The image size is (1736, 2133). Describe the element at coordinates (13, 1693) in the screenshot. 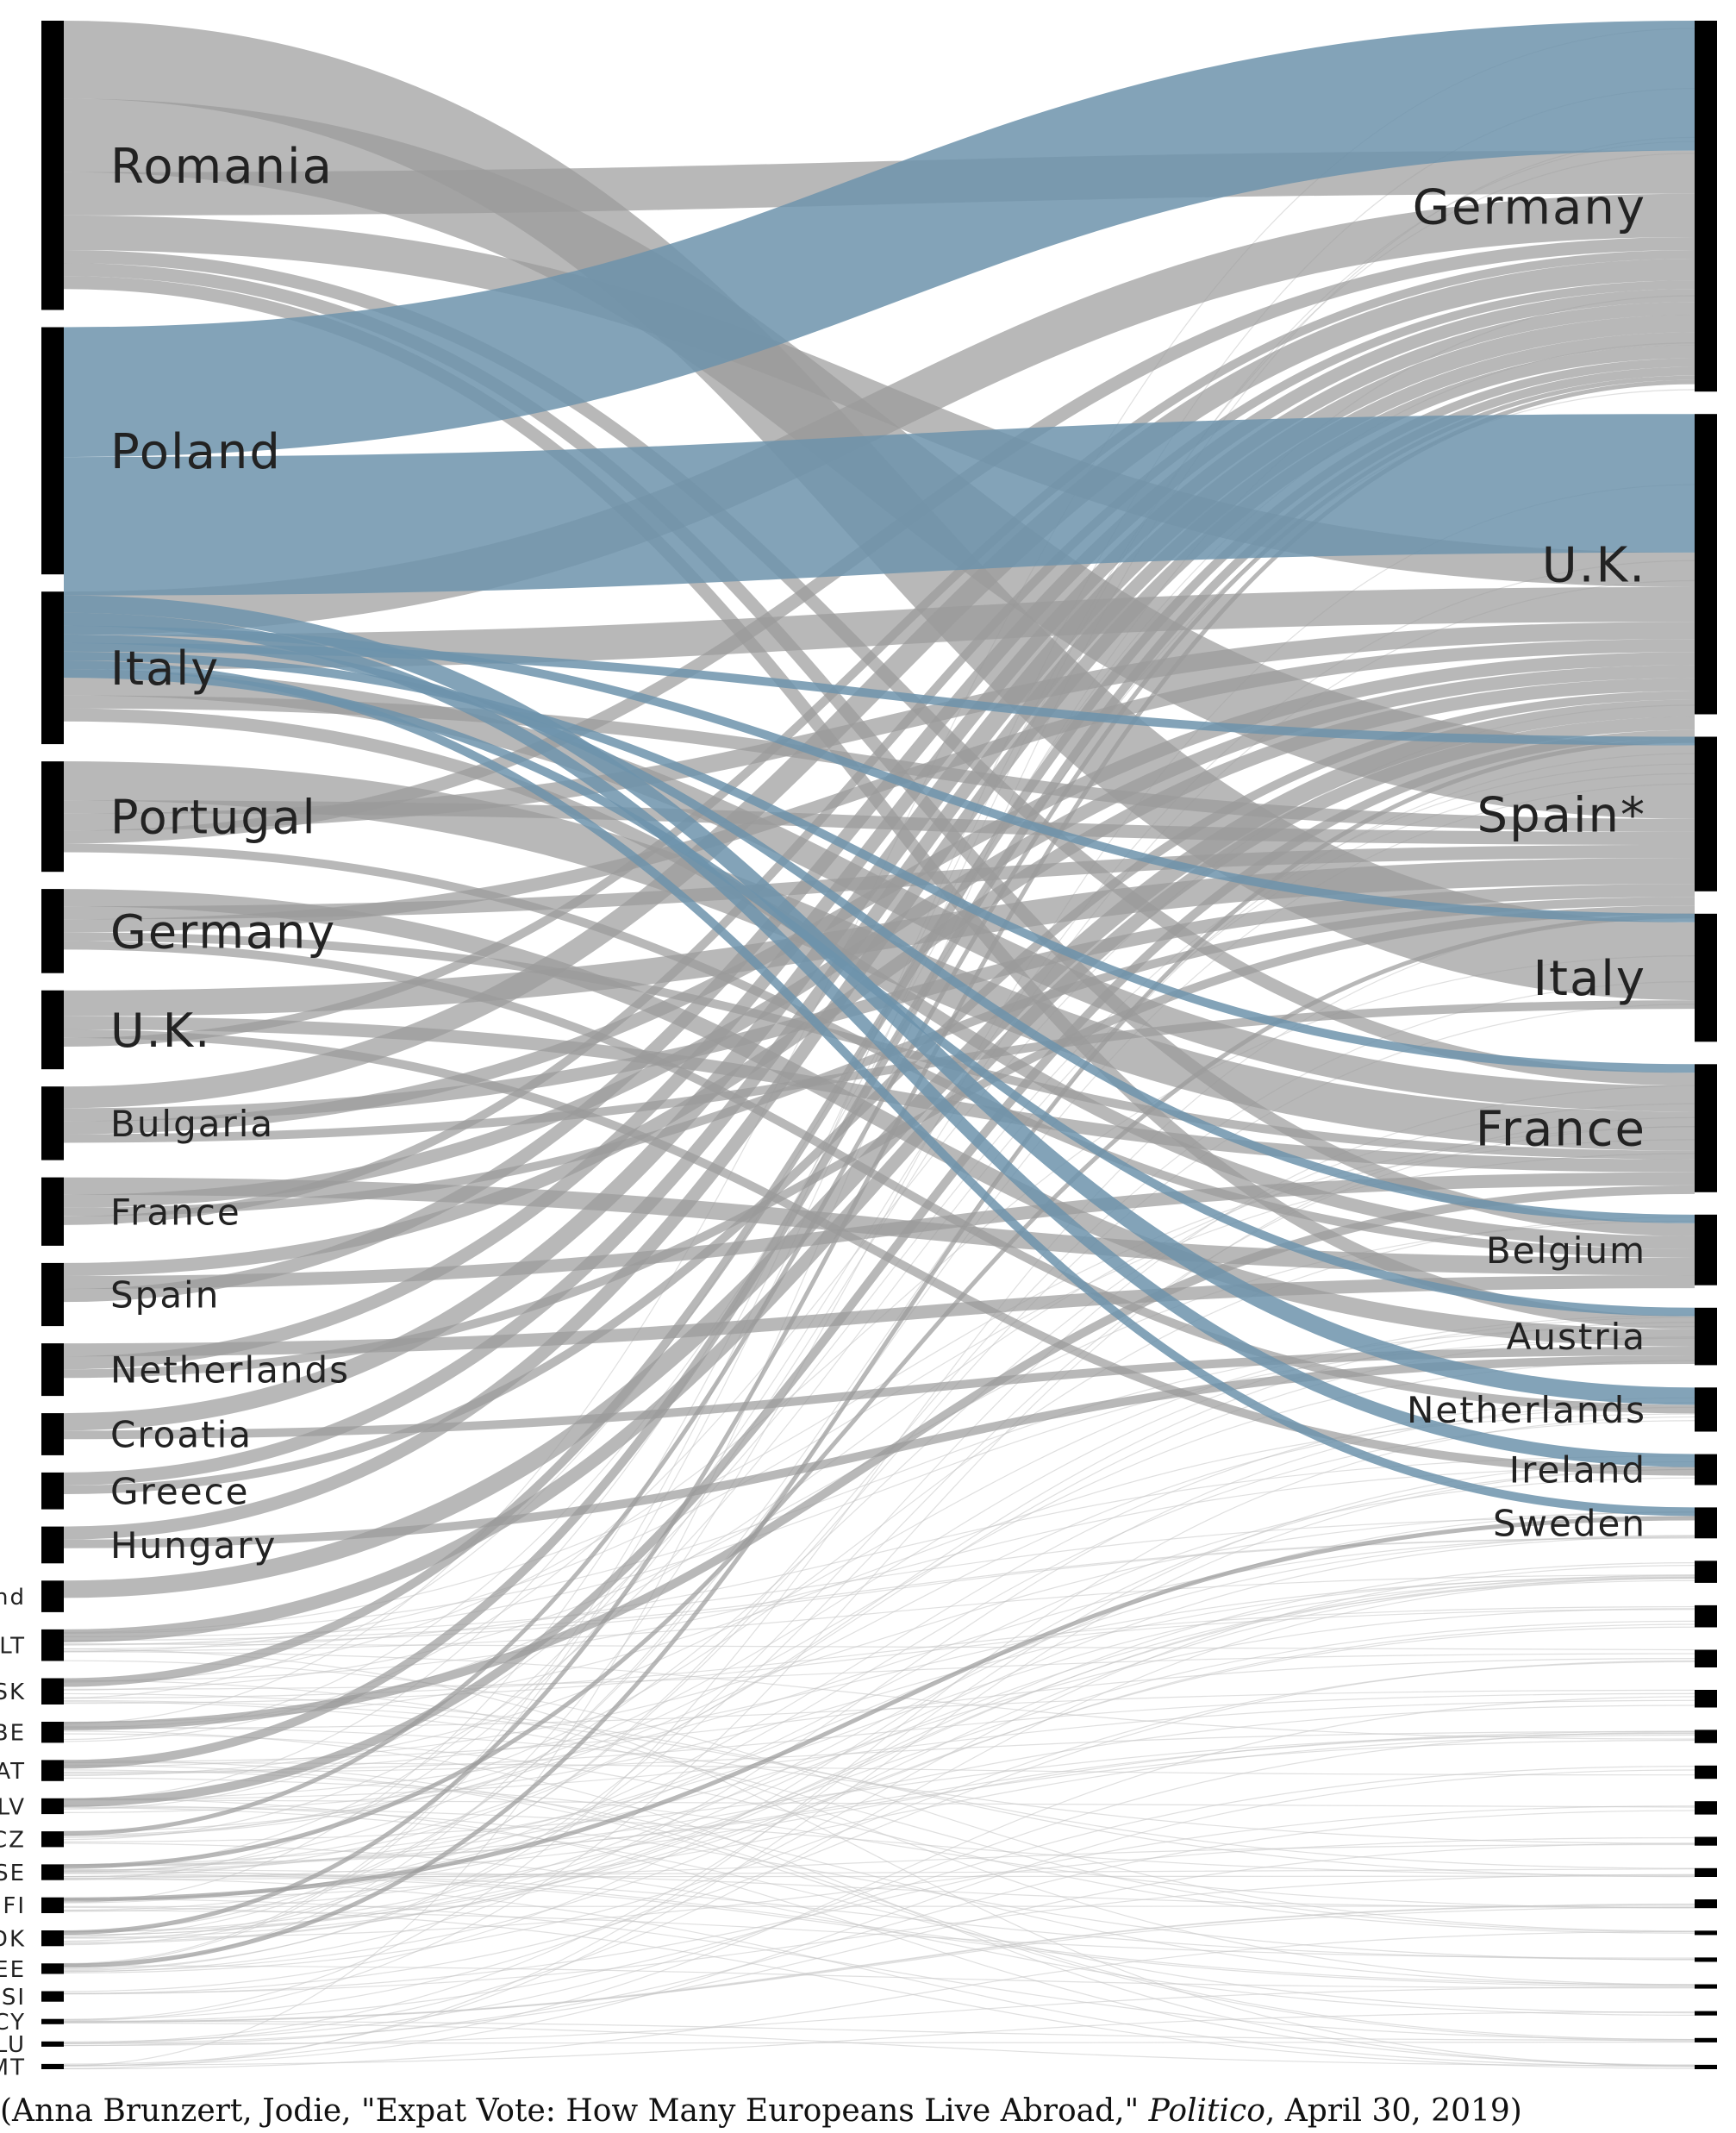

I see `left-label-sk: SK` at that location.